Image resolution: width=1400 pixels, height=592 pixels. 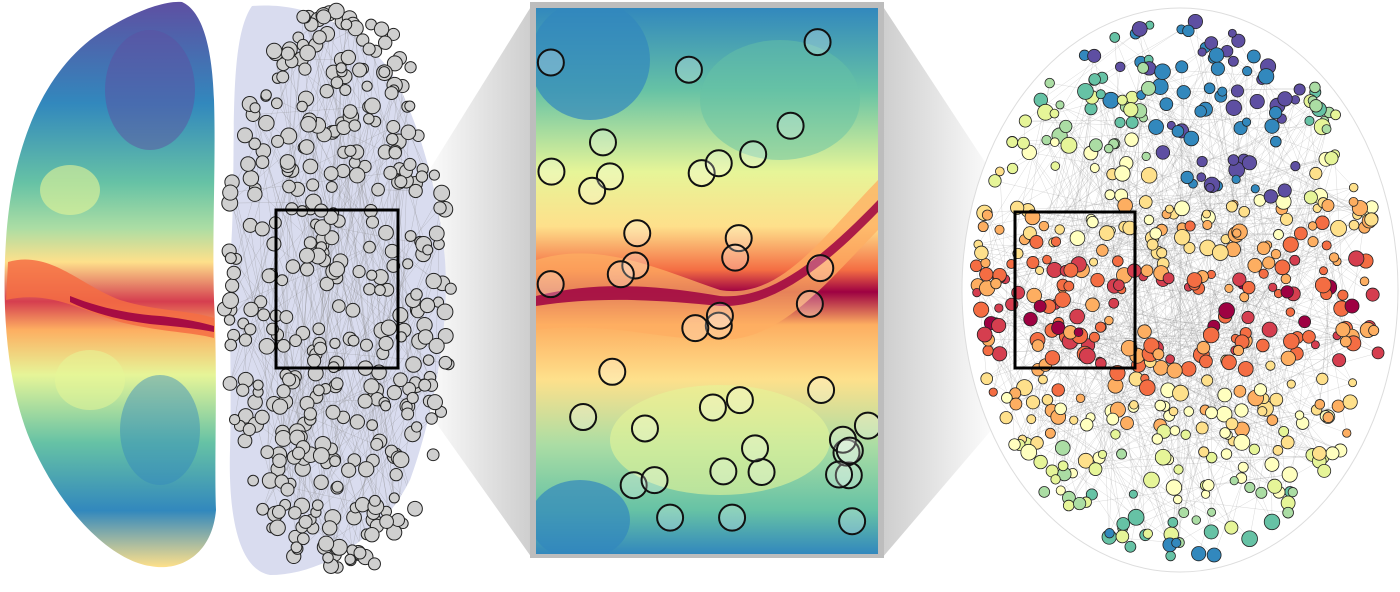 I want to click on blue-patch, so click(x=160, y=430).